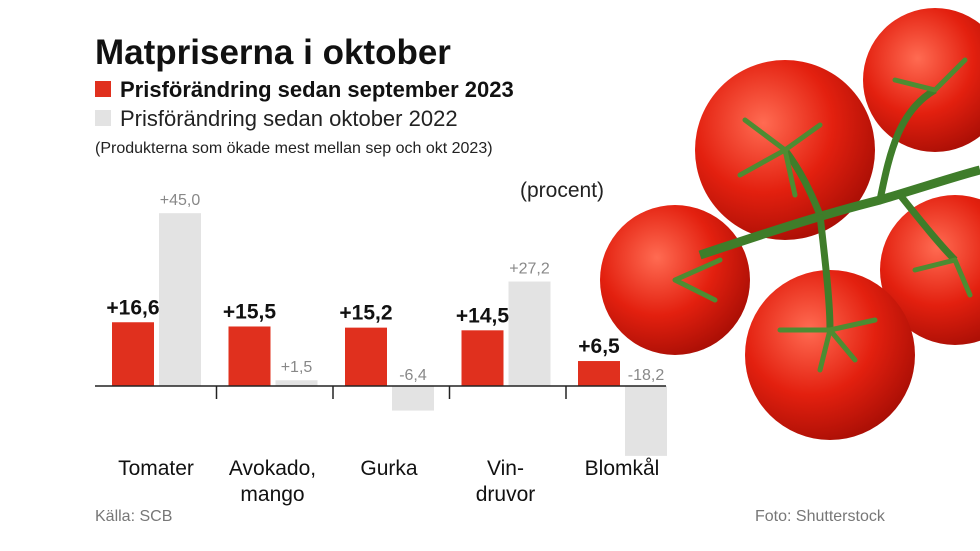 Image resolution: width=980 pixels, height=551 pixels. What do you see at coordinates (413, 375) in the screenshot?
I see `value-label: -6,4` at bounding box center [413, 375].